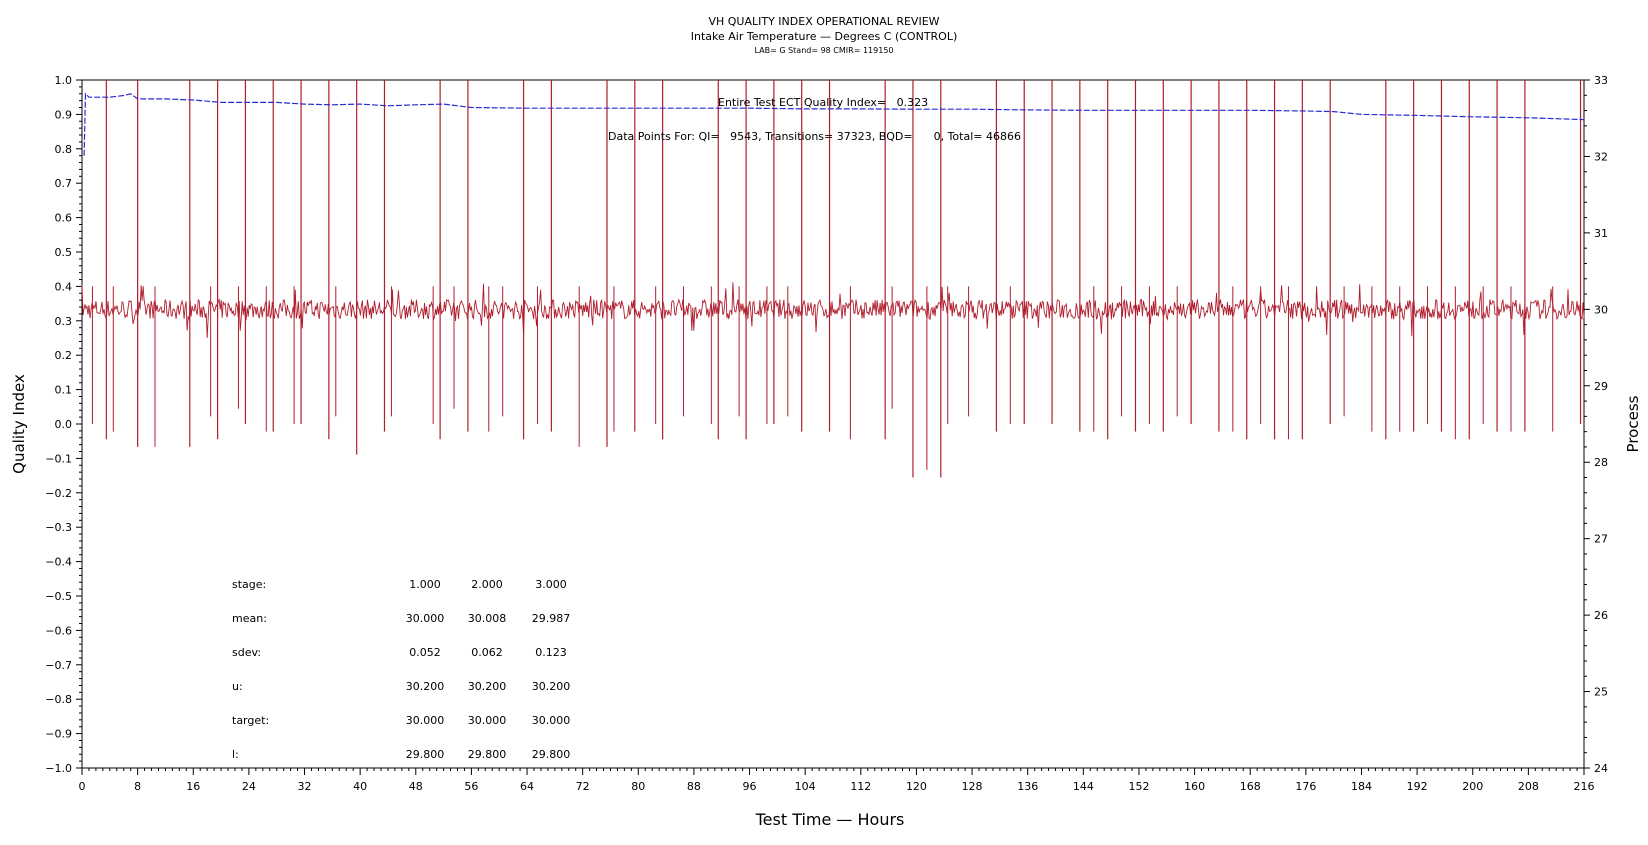 The image size is (1648, 845). What do you see at coordinates (860, 786) in the screenshot?
I see `x-tick-label: 112` at bounding box center [860, 786].